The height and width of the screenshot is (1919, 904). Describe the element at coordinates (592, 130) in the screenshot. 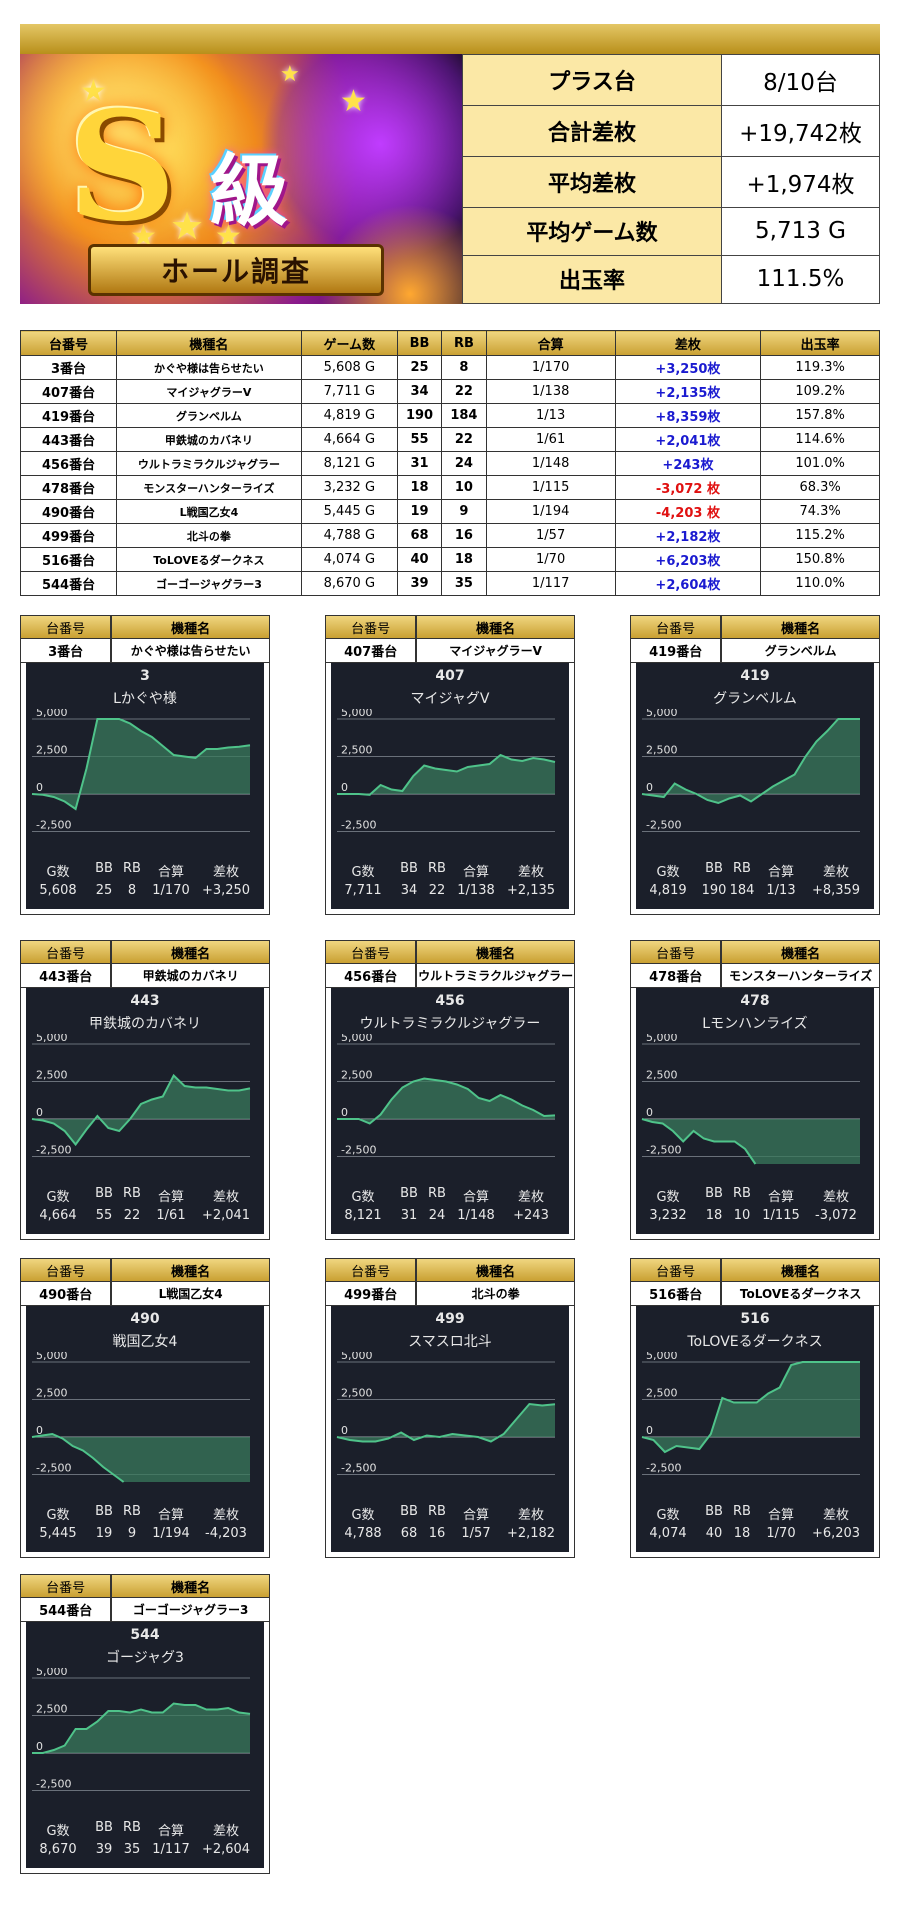

I see `summary-label: 合計差枚` at that location.